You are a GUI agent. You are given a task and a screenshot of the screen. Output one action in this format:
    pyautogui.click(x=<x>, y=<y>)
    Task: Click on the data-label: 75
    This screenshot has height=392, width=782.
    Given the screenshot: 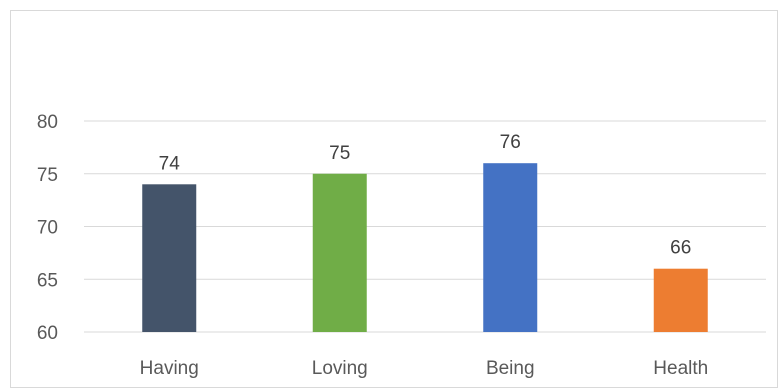 What is the action you would take?
    pyautogui.click(x=339, y=153)
    